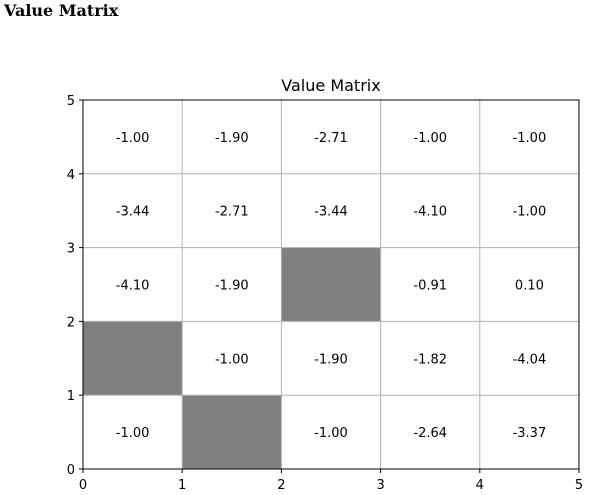 The image size is (593, 495). I want to click on y-tick-label: 2, so click(71, 322).